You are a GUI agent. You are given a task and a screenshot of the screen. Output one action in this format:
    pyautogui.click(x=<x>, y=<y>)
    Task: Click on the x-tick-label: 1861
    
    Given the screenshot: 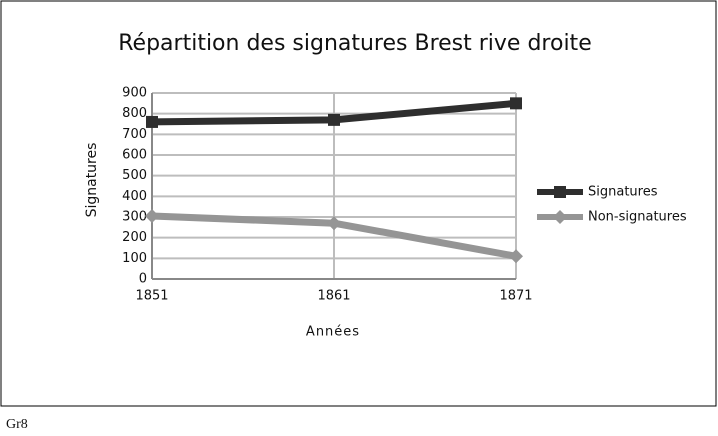 What is the action you would take?
    pyautogui.click(x=333, y=296)
    